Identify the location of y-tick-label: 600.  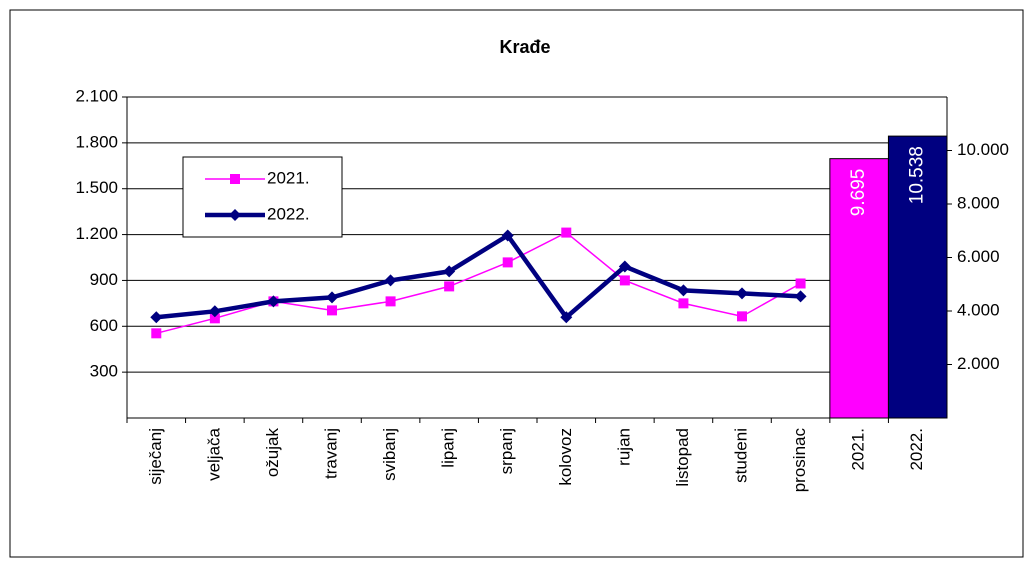
(104, 325).